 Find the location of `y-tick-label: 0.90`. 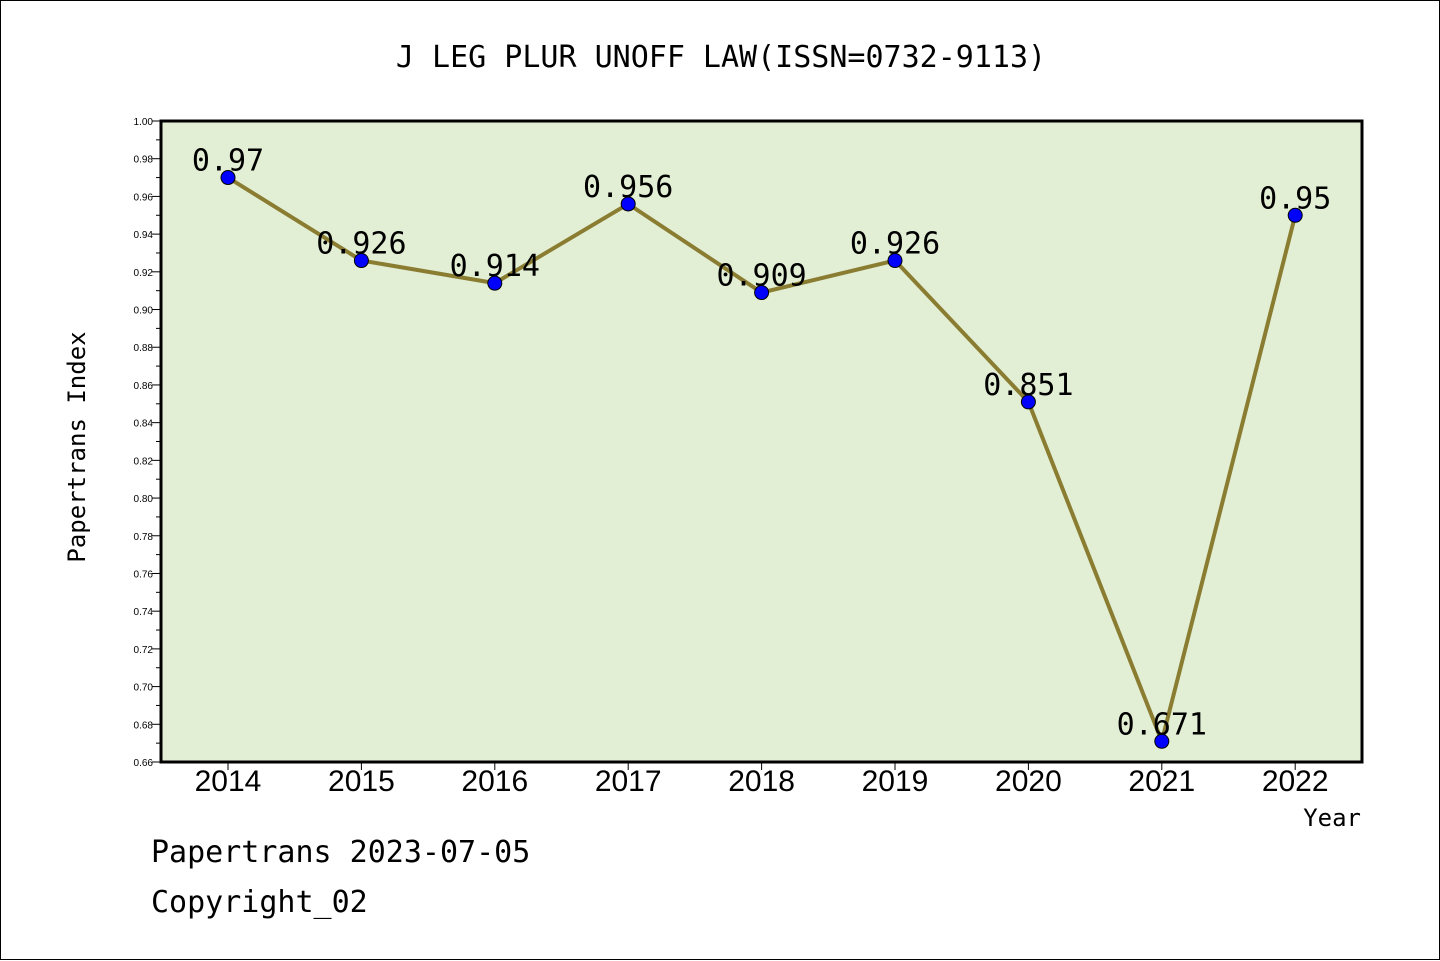

y-tick-label: 0.90 is located at coordinates (144, 311).